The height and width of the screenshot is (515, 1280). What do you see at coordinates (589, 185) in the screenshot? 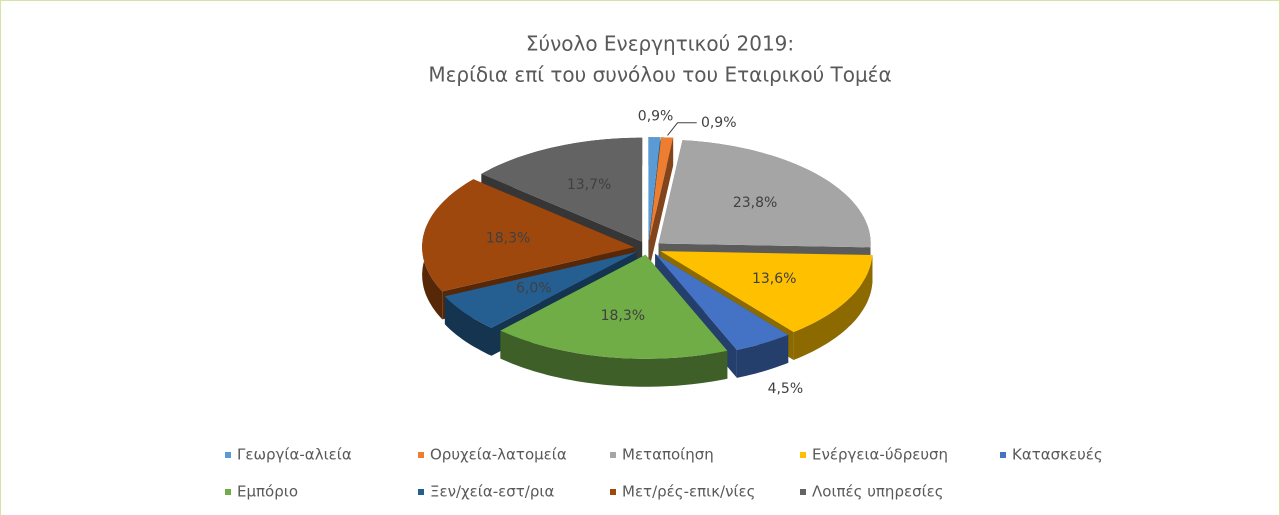
I see `data-label: 13,7%` at bounding box center [589, 185].